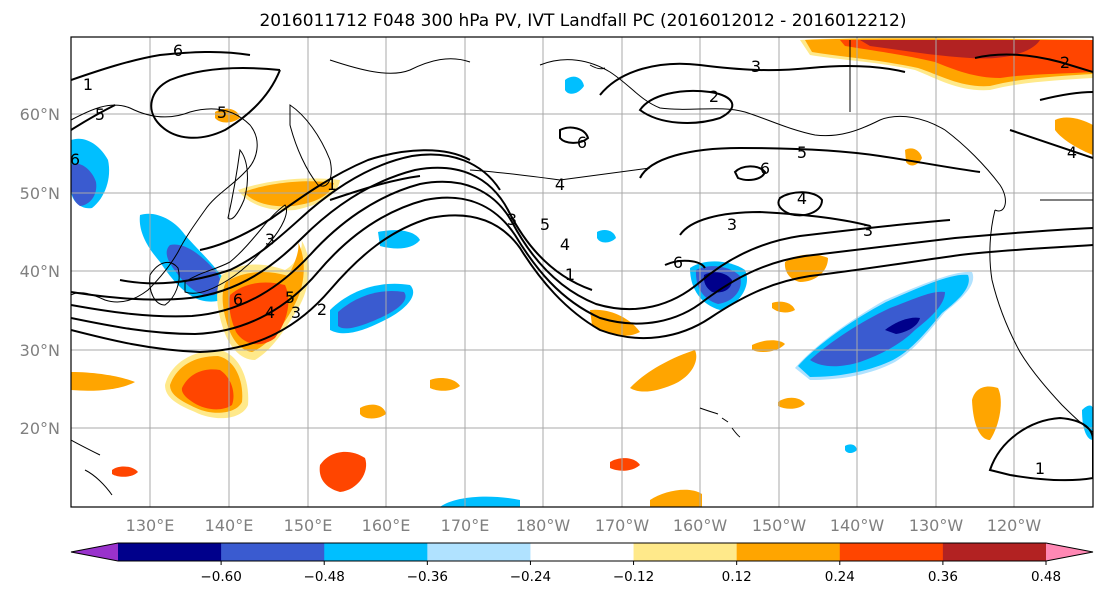 This screenshot has width=1105, height=605. What do you see at coordinates (943, 577) in the screenshot?
I see `colorbar-tick-label: 0.36` at bounding box center [943, 577].